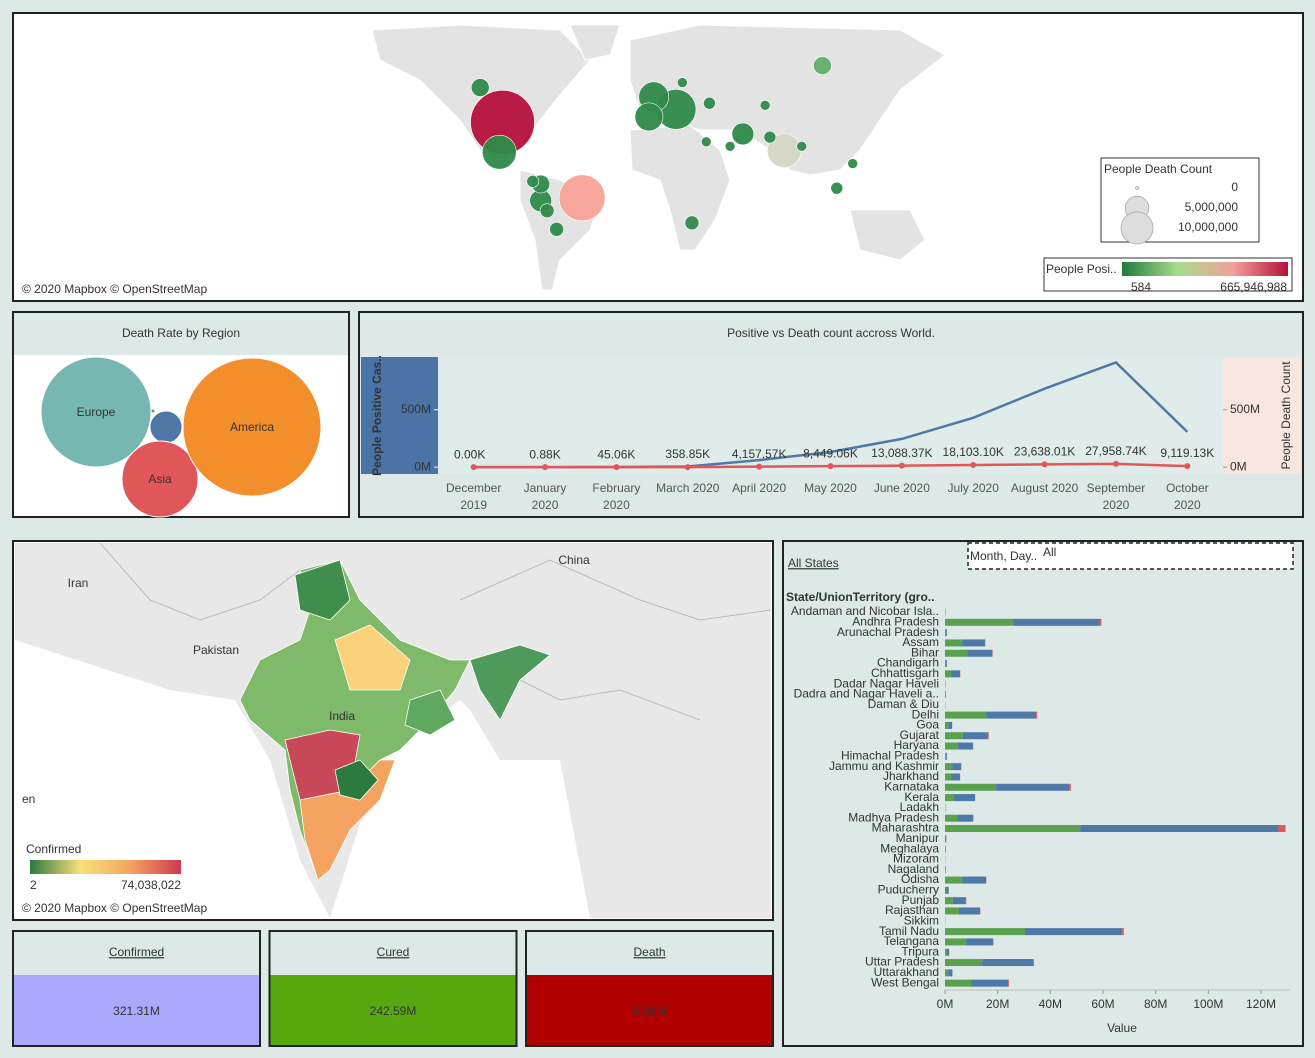  I want to click on color-legend-title: People Posi.., so click(1081, 269).